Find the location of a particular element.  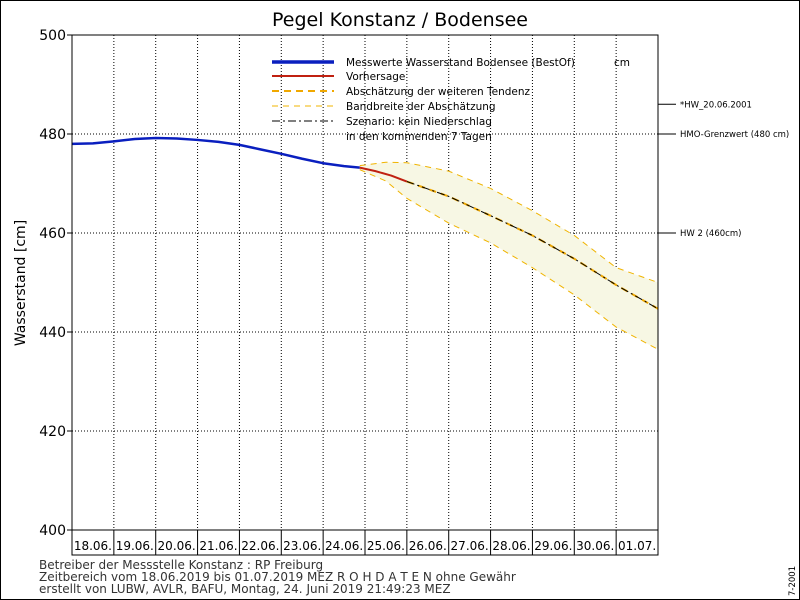

legend-item-bandbreite: Bandbreite der Abschätzung is located at coordinates (421, 107).